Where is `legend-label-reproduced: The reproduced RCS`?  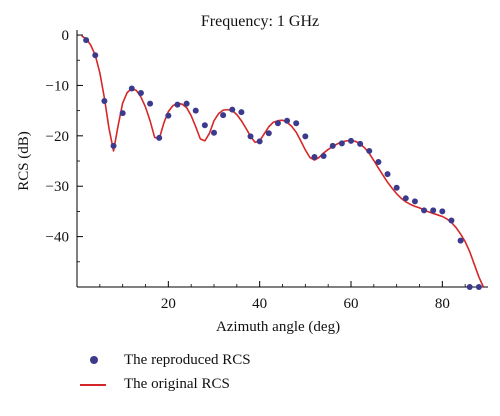
legend-label-reproduced: The reproduced RCS is located at coordinates (187, 360).